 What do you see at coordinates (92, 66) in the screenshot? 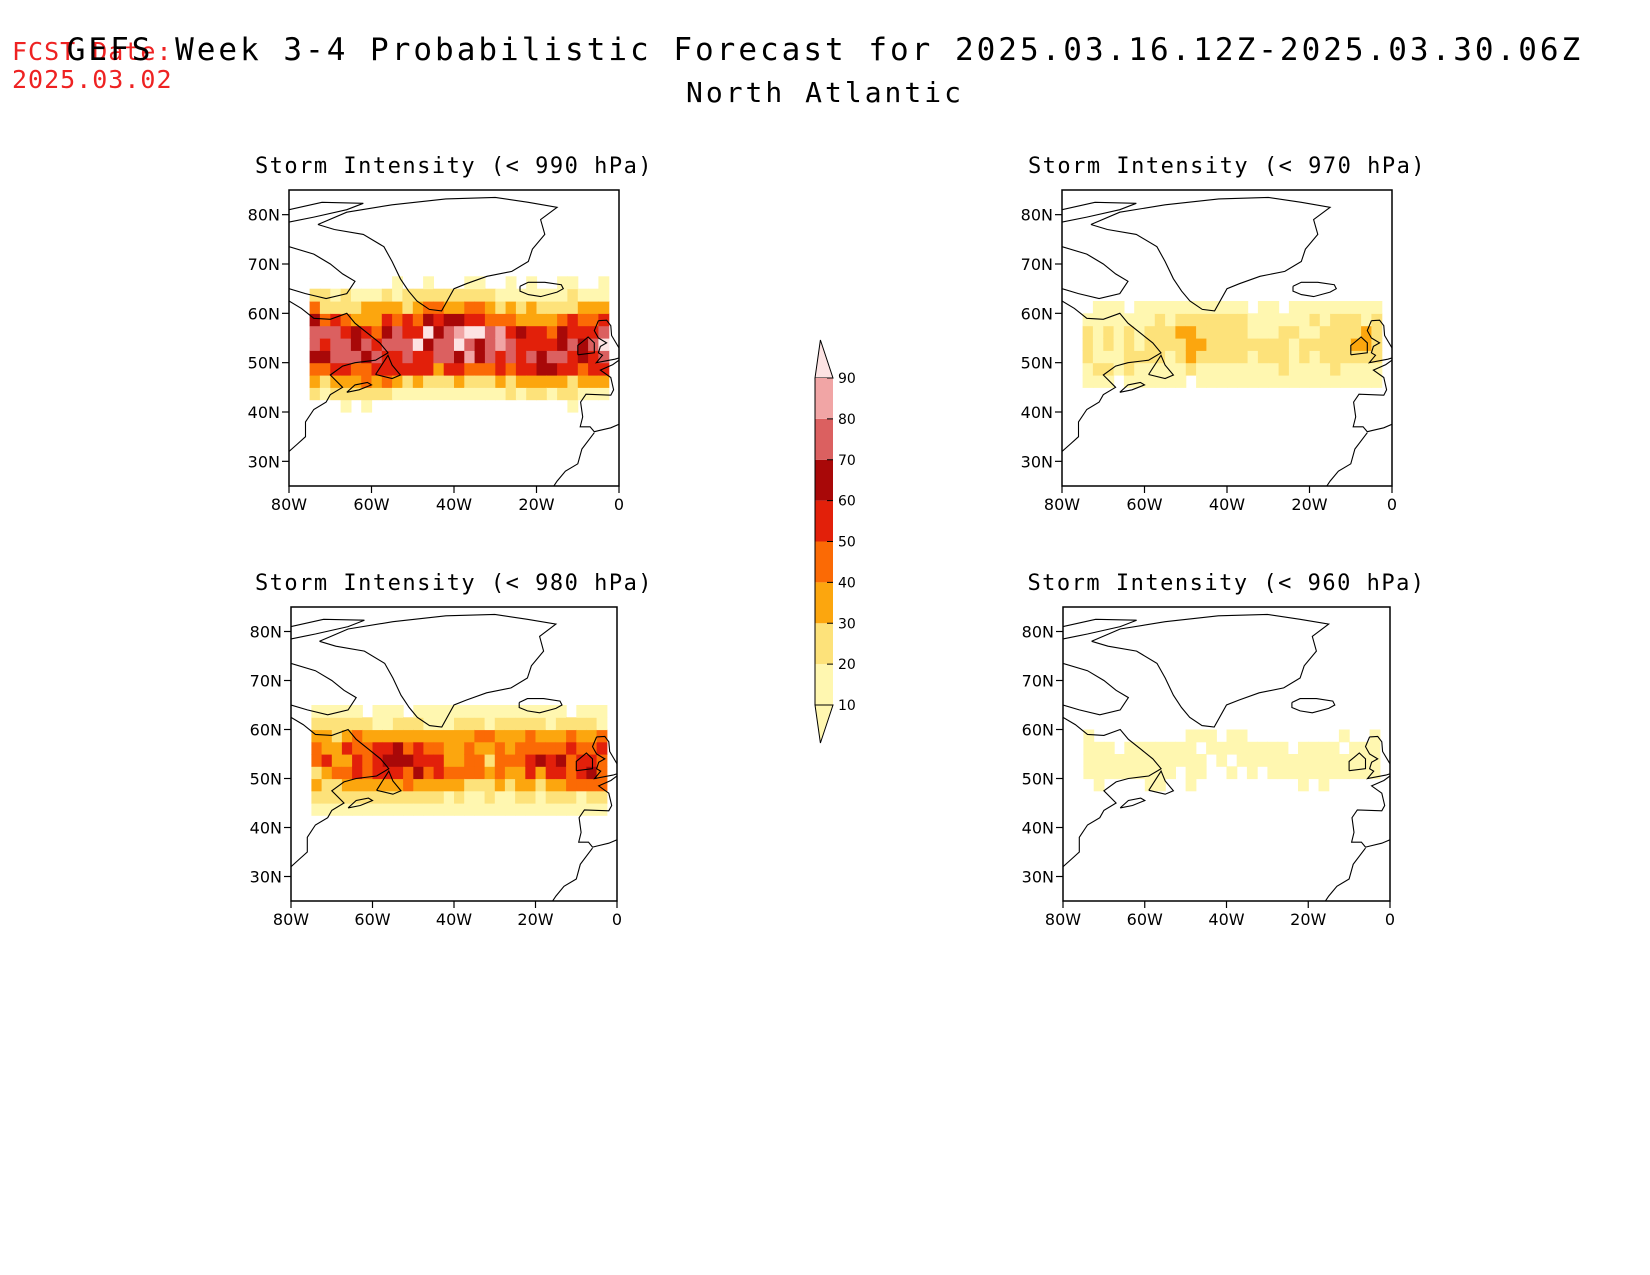
I see `fcst-date-block: FCST Date: 2025.03.02` at bounding box center [92, 66].